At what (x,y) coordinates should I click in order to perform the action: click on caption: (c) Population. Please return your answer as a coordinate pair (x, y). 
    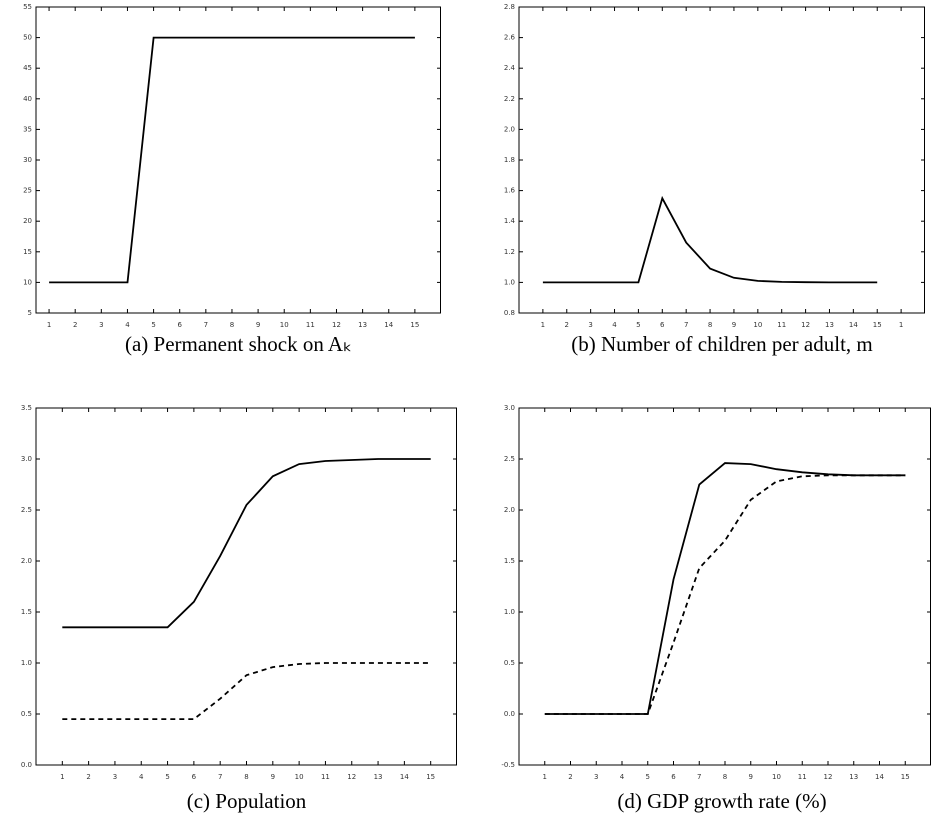
    Looking at the image, I should click on (247, 801).